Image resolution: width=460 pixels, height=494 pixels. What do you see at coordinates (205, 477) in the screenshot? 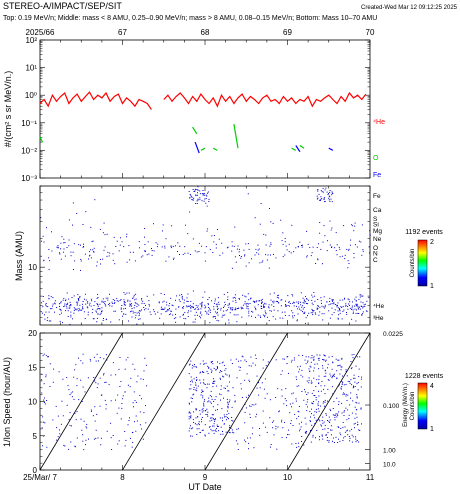
I see `date-tick-label: 9` at bounding box center [205, 477].